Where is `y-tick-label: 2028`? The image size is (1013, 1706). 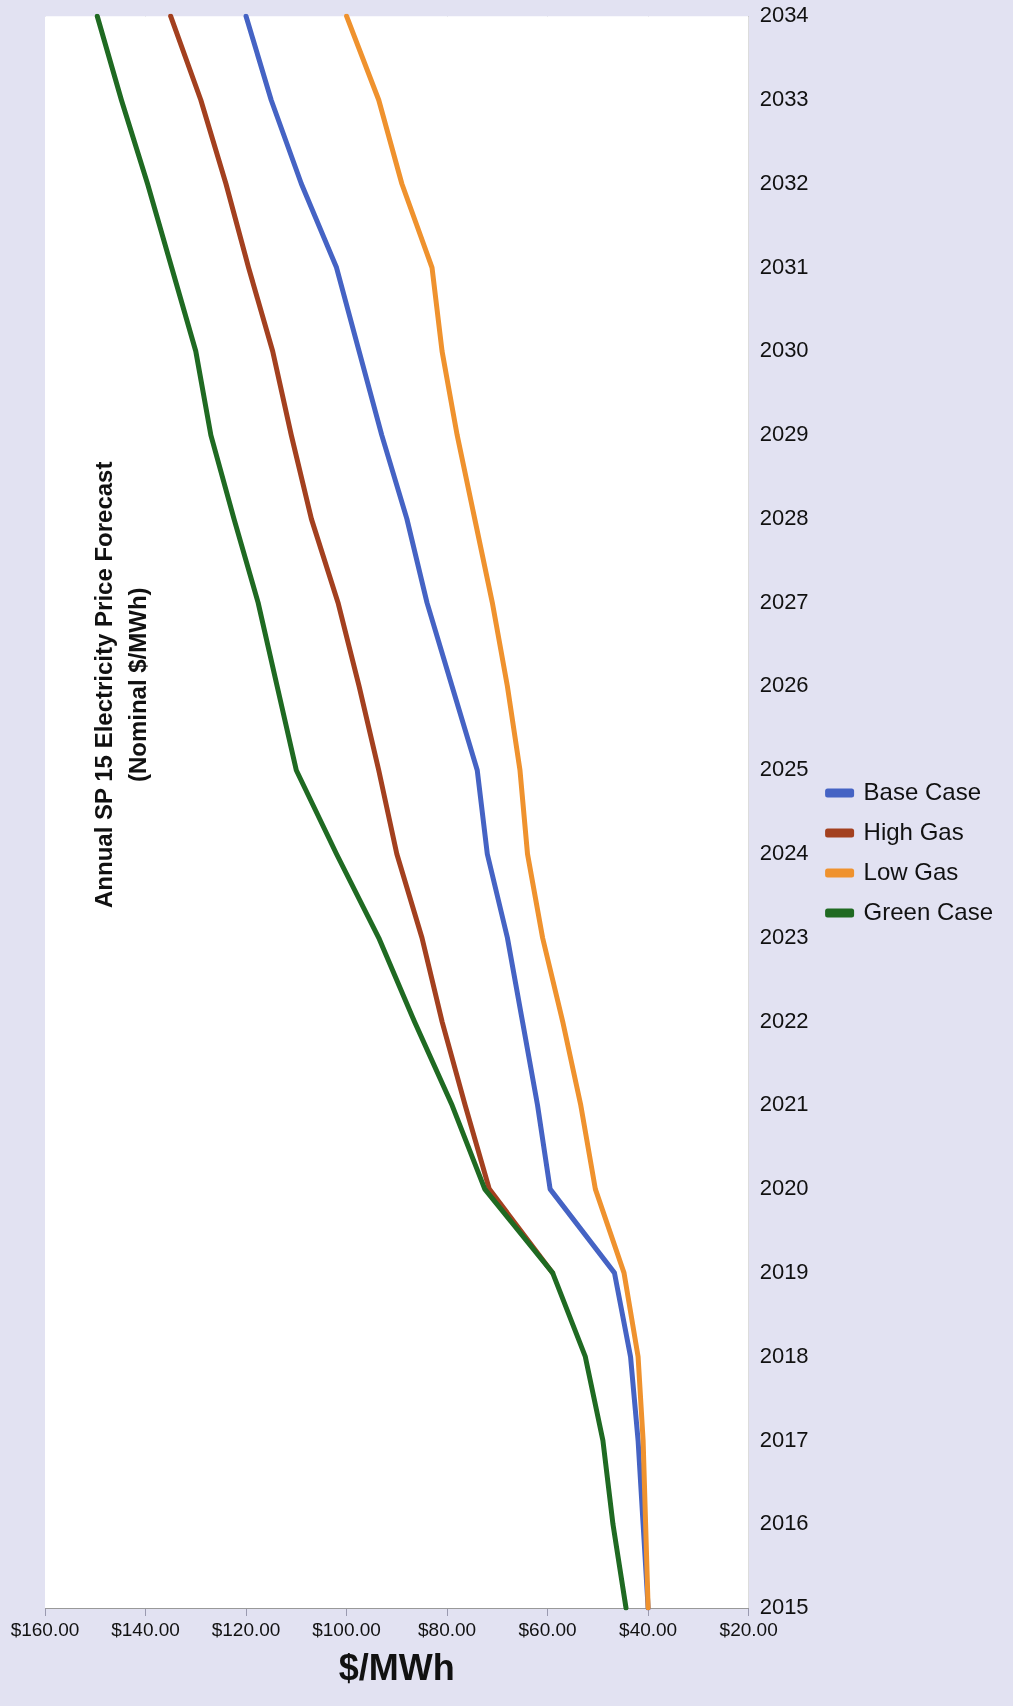
y-tick-label: 2028 is located at coordinates (784, 517).